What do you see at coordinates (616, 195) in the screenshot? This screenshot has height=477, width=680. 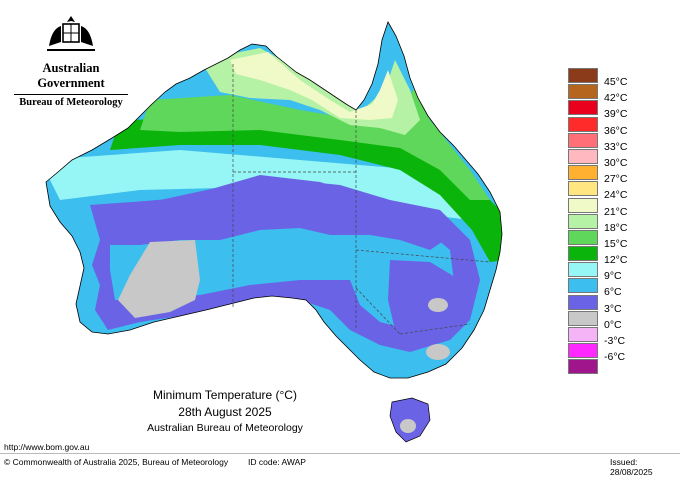 I see `legend-label: 24°C` at bounding box center [616, 195].